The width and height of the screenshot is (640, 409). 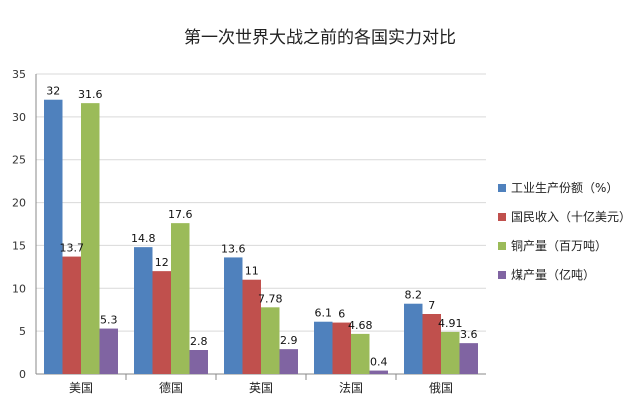 I want to click on legend: 工业生产份额（%） 国民收入（十亿美元） 铜产量（百万吨） 煤产量（亿吨）, so click(x=564, y=231).